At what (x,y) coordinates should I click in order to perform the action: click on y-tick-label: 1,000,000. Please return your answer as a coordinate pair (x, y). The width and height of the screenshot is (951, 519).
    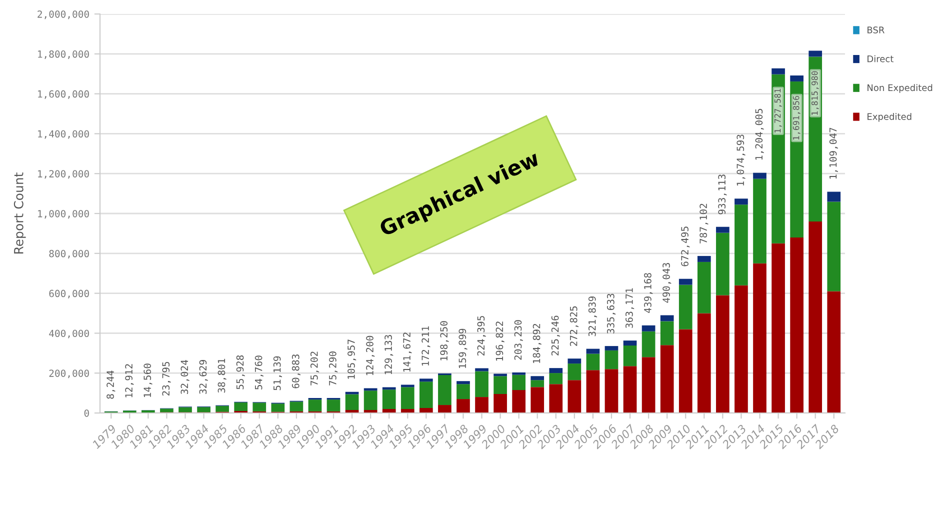
    Looking at the image, I should click on (63, 214).